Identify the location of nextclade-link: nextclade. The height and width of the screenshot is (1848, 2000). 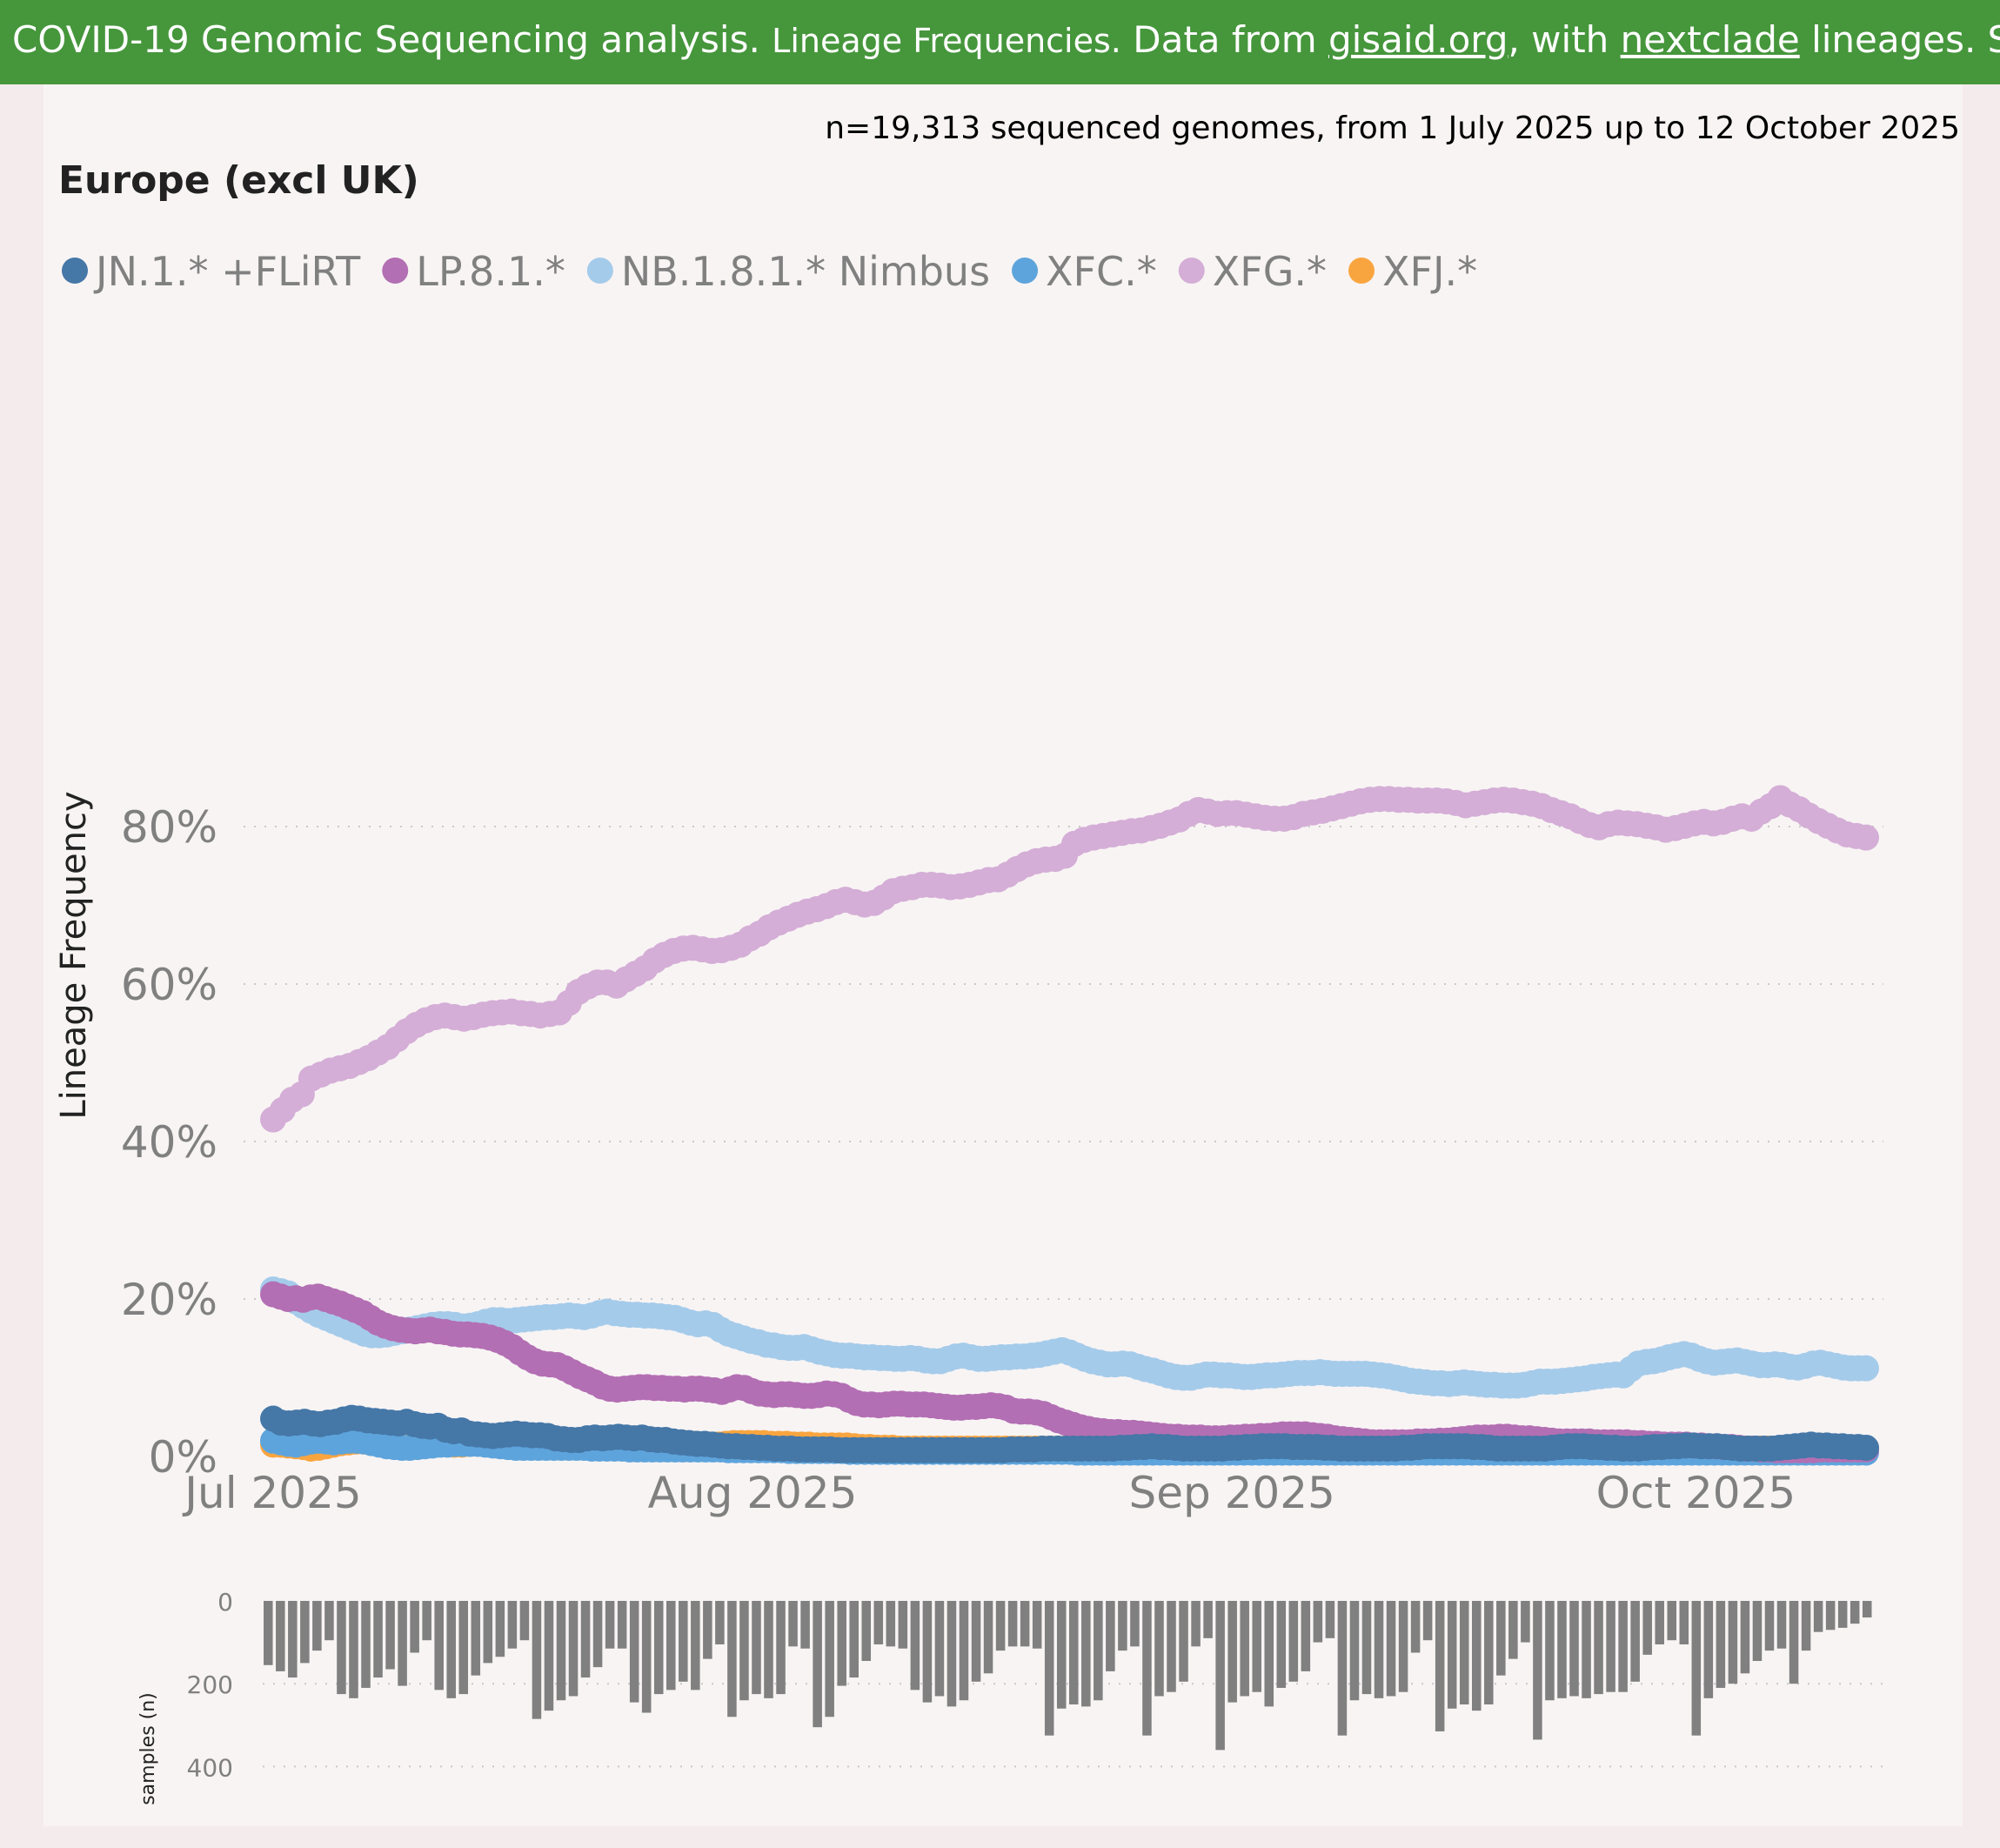
(1710, 39).